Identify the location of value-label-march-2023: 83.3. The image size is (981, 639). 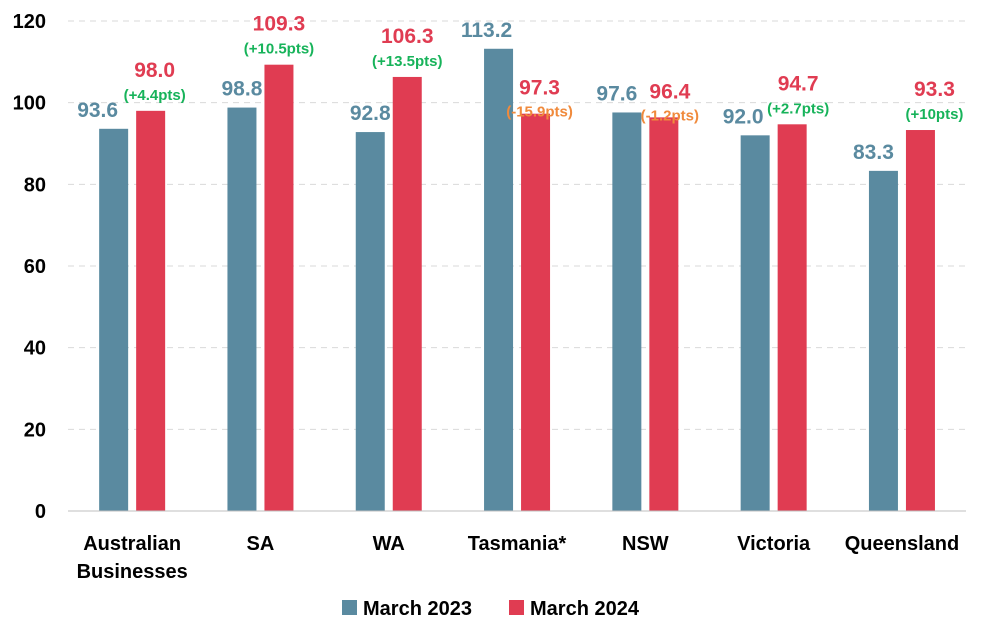
(873, 152).